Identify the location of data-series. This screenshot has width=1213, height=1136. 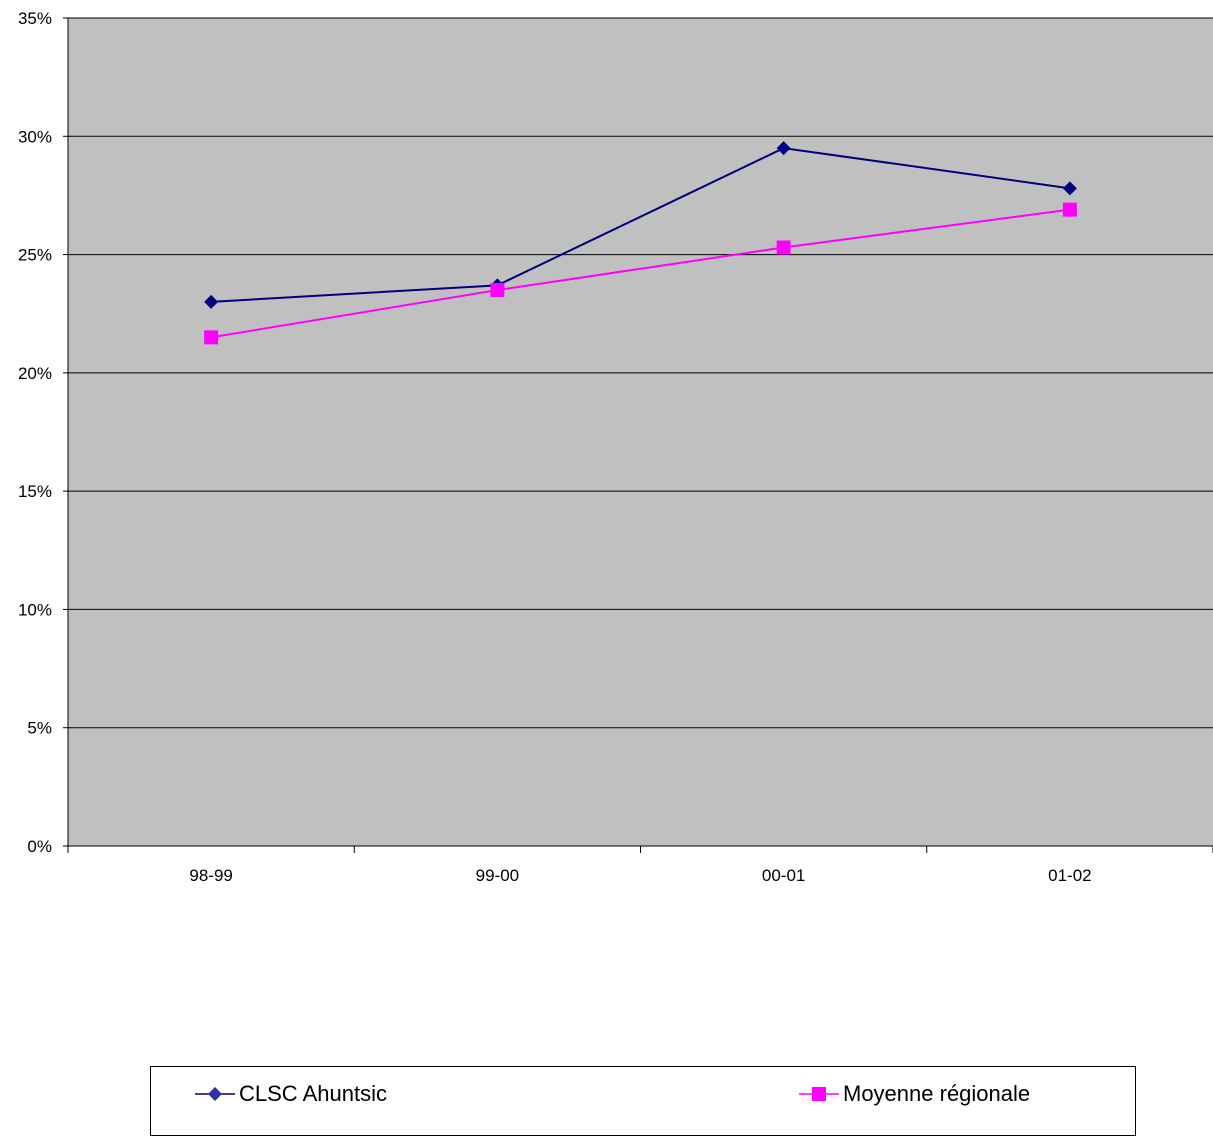
(640, 243).